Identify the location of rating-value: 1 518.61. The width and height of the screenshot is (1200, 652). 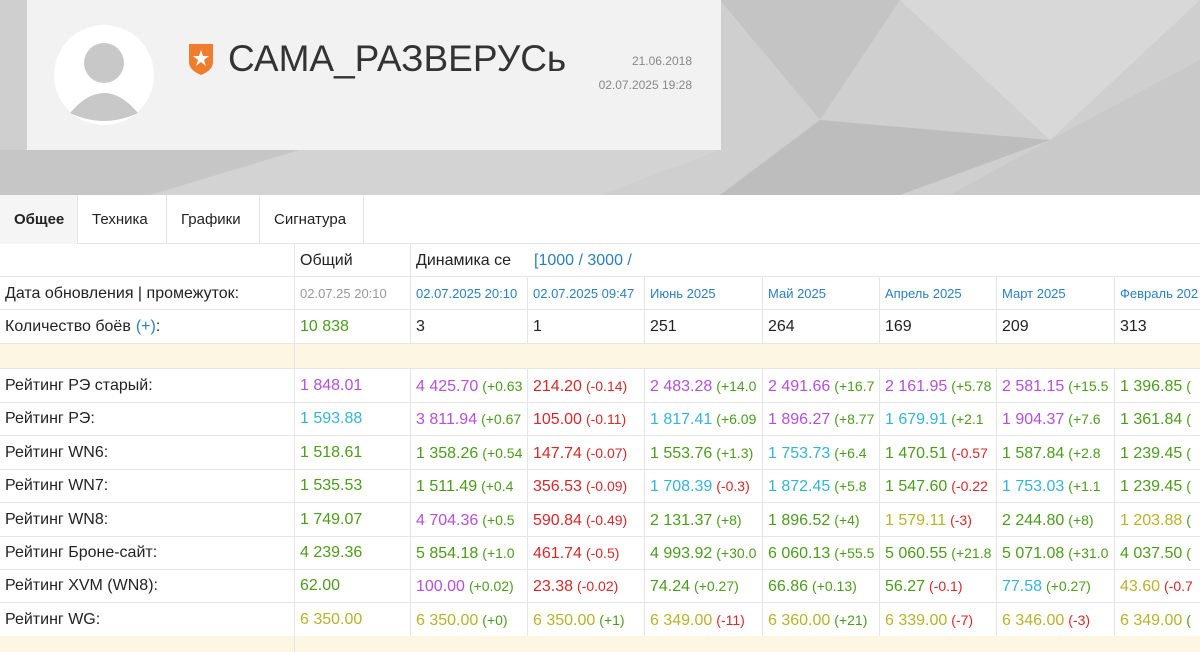
(331, 452).